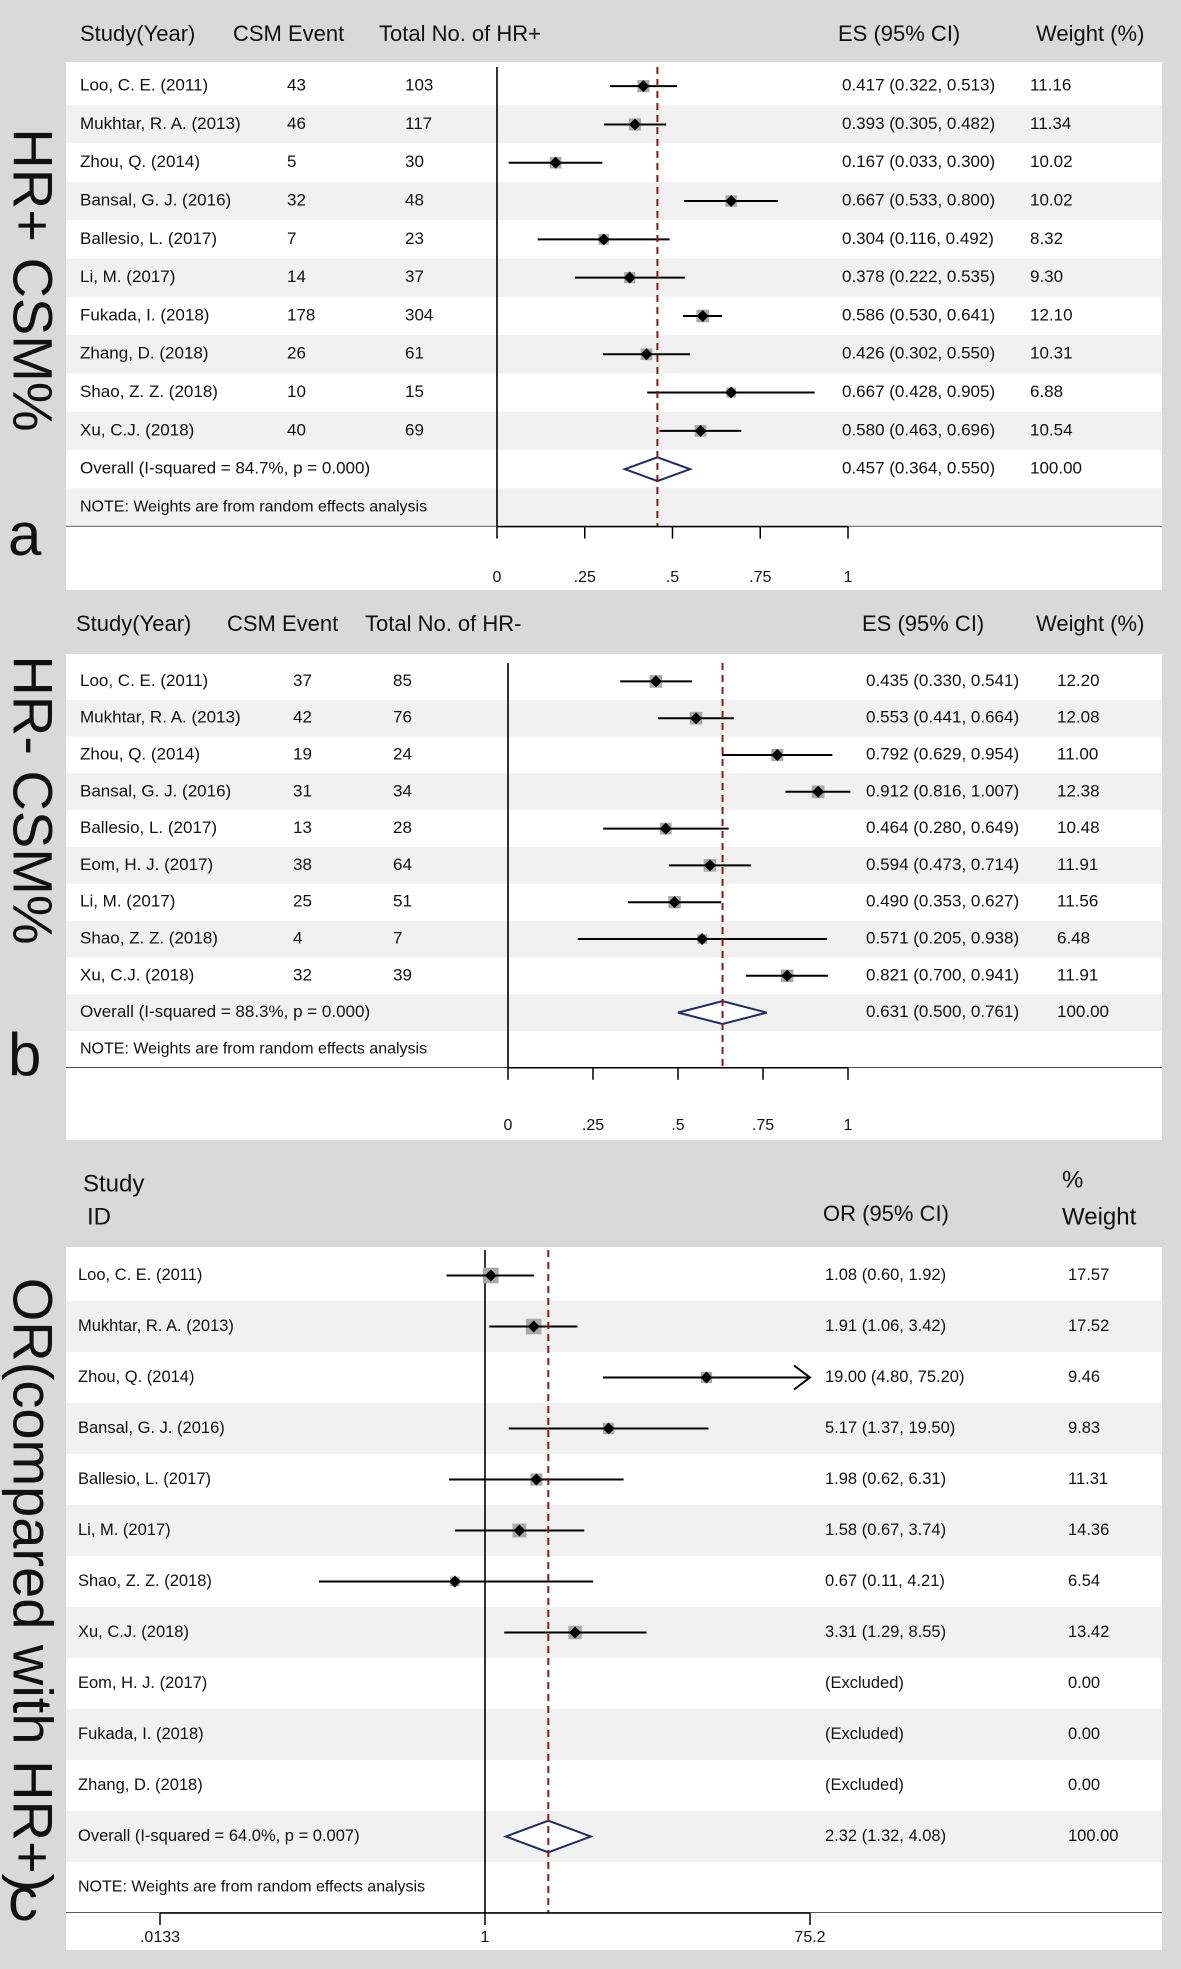 Image resolution: width=1181 pixels, height=1969 pixels. Describe the element at coordinates (848, 1125) in the screenshot. I see `panel-b-x-tick-label: 1` at that location.